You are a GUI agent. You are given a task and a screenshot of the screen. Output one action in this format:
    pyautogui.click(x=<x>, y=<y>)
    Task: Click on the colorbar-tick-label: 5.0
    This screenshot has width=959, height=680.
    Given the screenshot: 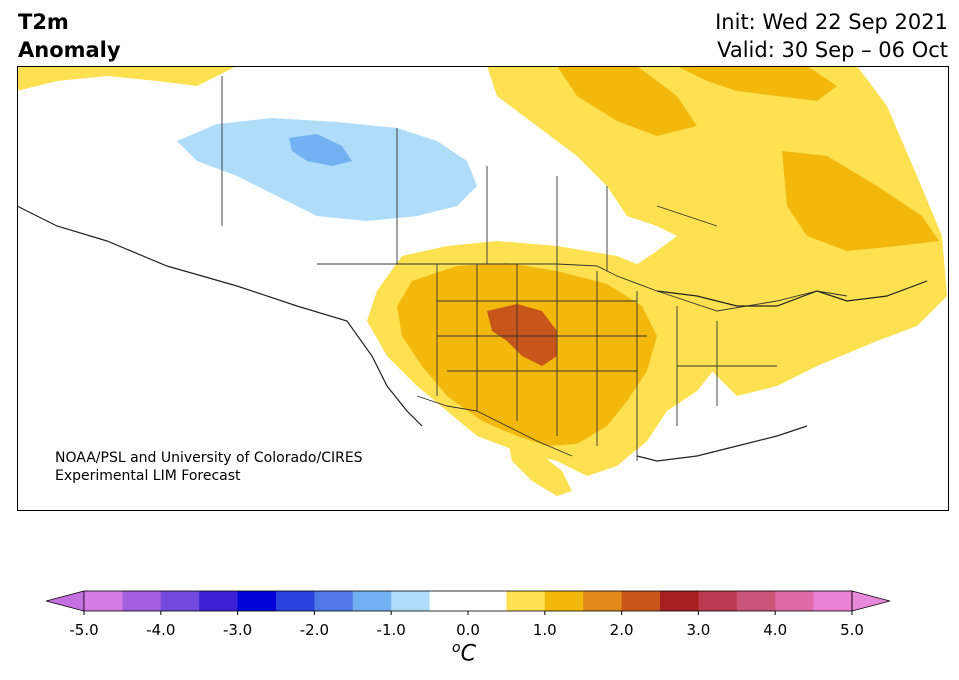 What is the action you would take?
    pyautogui.click(x=852, y=630)
    